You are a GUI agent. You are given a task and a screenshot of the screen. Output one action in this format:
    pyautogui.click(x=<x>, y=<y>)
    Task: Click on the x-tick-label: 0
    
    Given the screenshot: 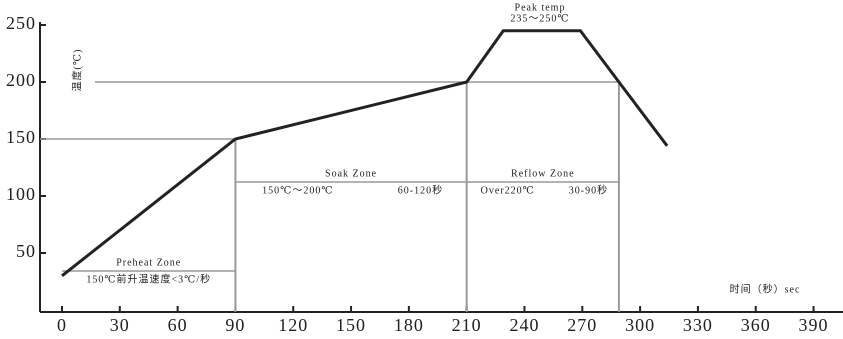 What is the action you would take?
    pyautogui.click(x=62, y=325)
    